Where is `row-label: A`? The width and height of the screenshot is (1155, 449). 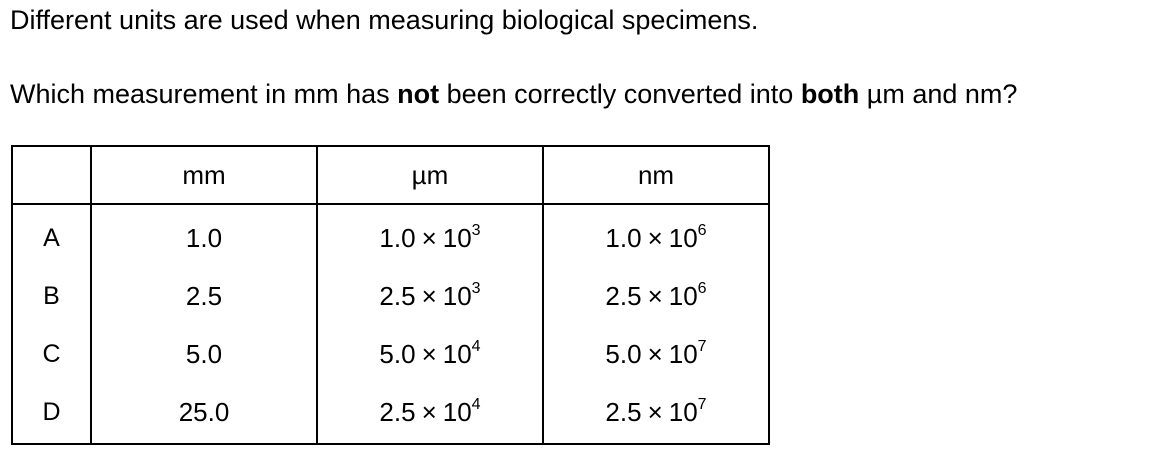 row-label: A is located at coordinates (51, 235).